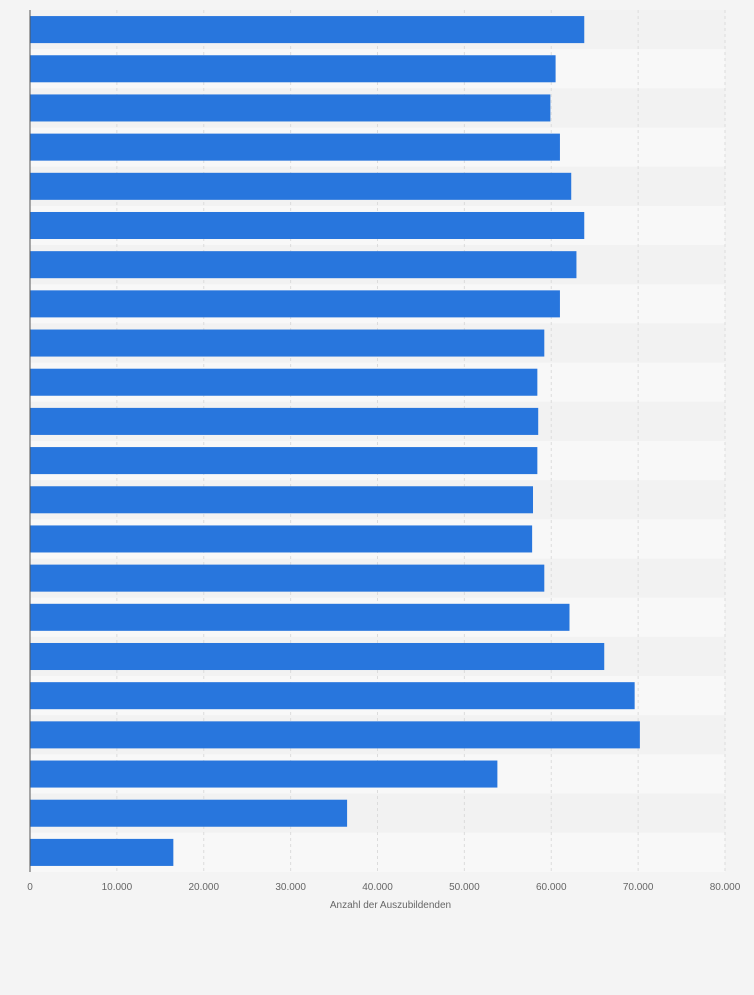 The height and width of the screenshot is (995, 754). What do you see at coordinates (30, 887) in the screenshot?
I see `x-tick-label: 0` at bounding box center [30, 887].